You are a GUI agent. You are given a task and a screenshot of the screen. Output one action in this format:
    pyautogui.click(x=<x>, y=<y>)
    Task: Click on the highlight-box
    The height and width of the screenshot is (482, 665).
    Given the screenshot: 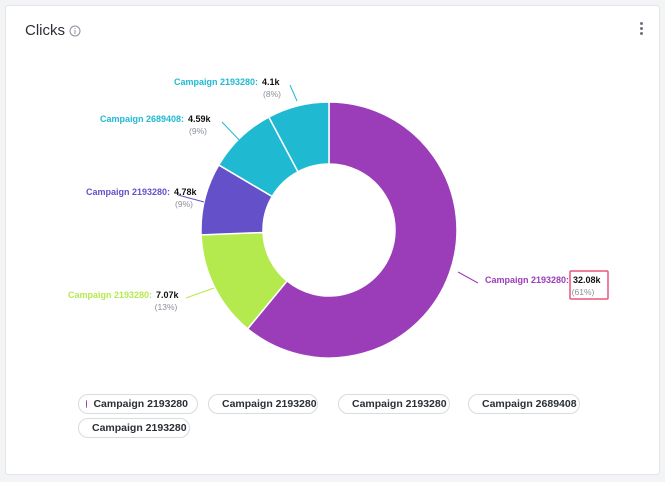 What is the action you would take?
    pyautogui.click(x=589, y=285)
    